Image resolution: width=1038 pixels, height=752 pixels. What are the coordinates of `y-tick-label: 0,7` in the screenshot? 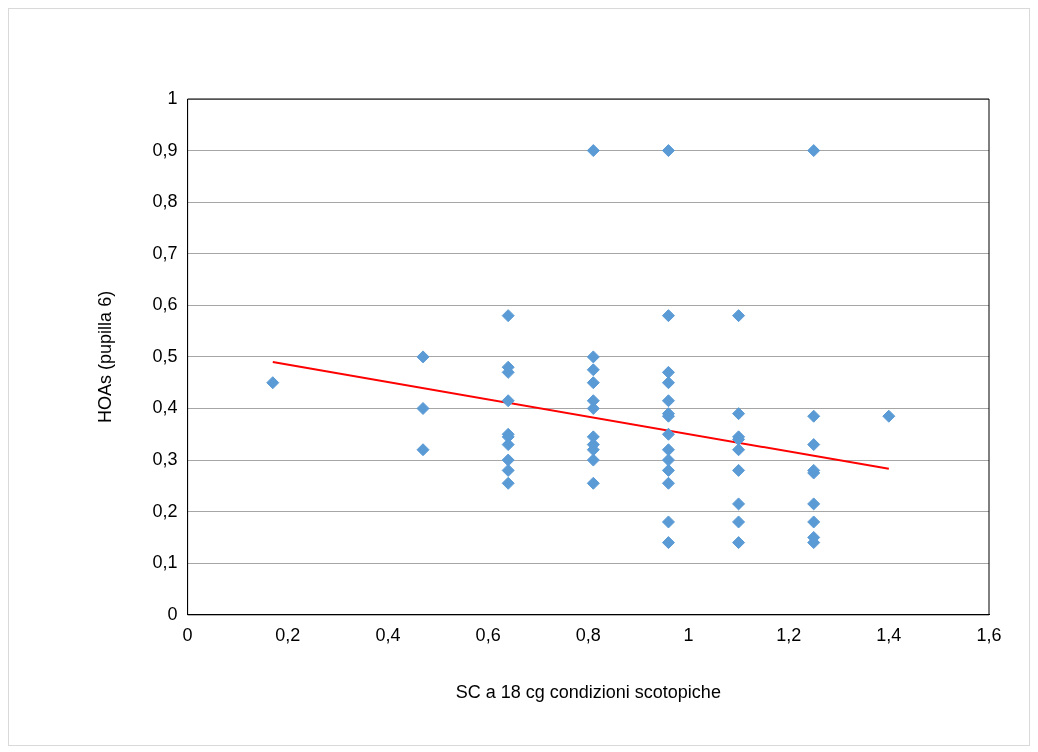 It's located at (165, 252).